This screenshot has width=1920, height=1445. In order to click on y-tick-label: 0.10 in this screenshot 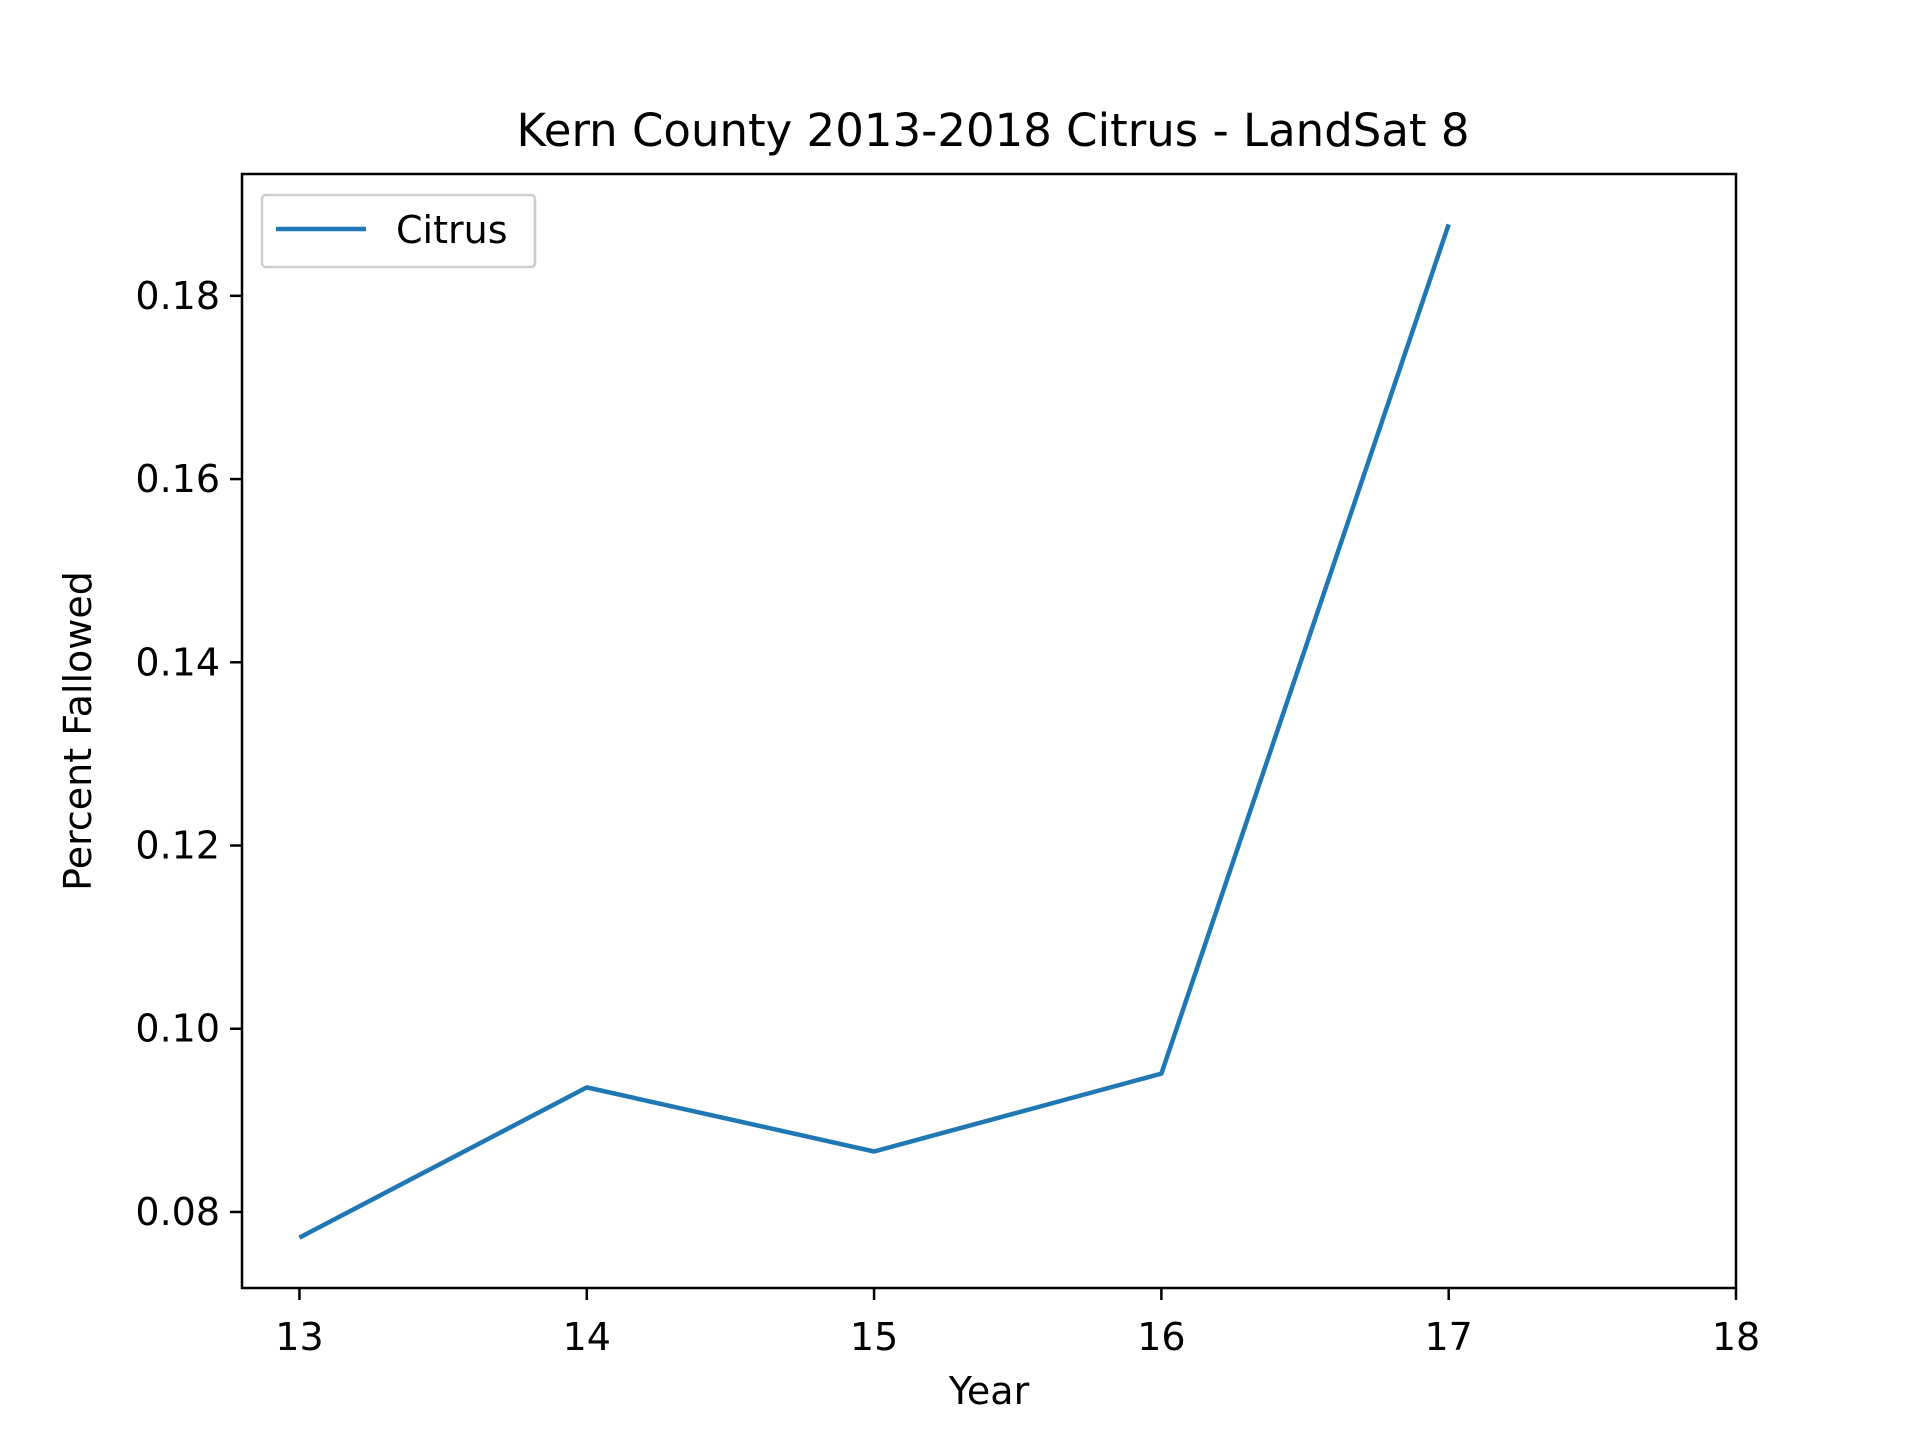, I will do `click(177, 1029)`.